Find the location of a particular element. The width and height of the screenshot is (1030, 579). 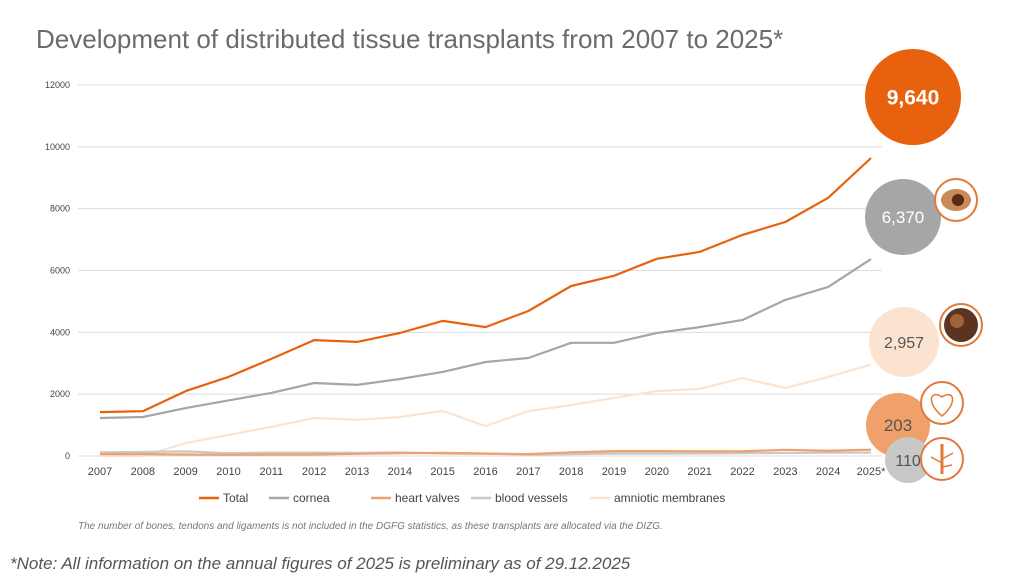

legend-item-cornea: cornea is located at coordinates (299, 498).